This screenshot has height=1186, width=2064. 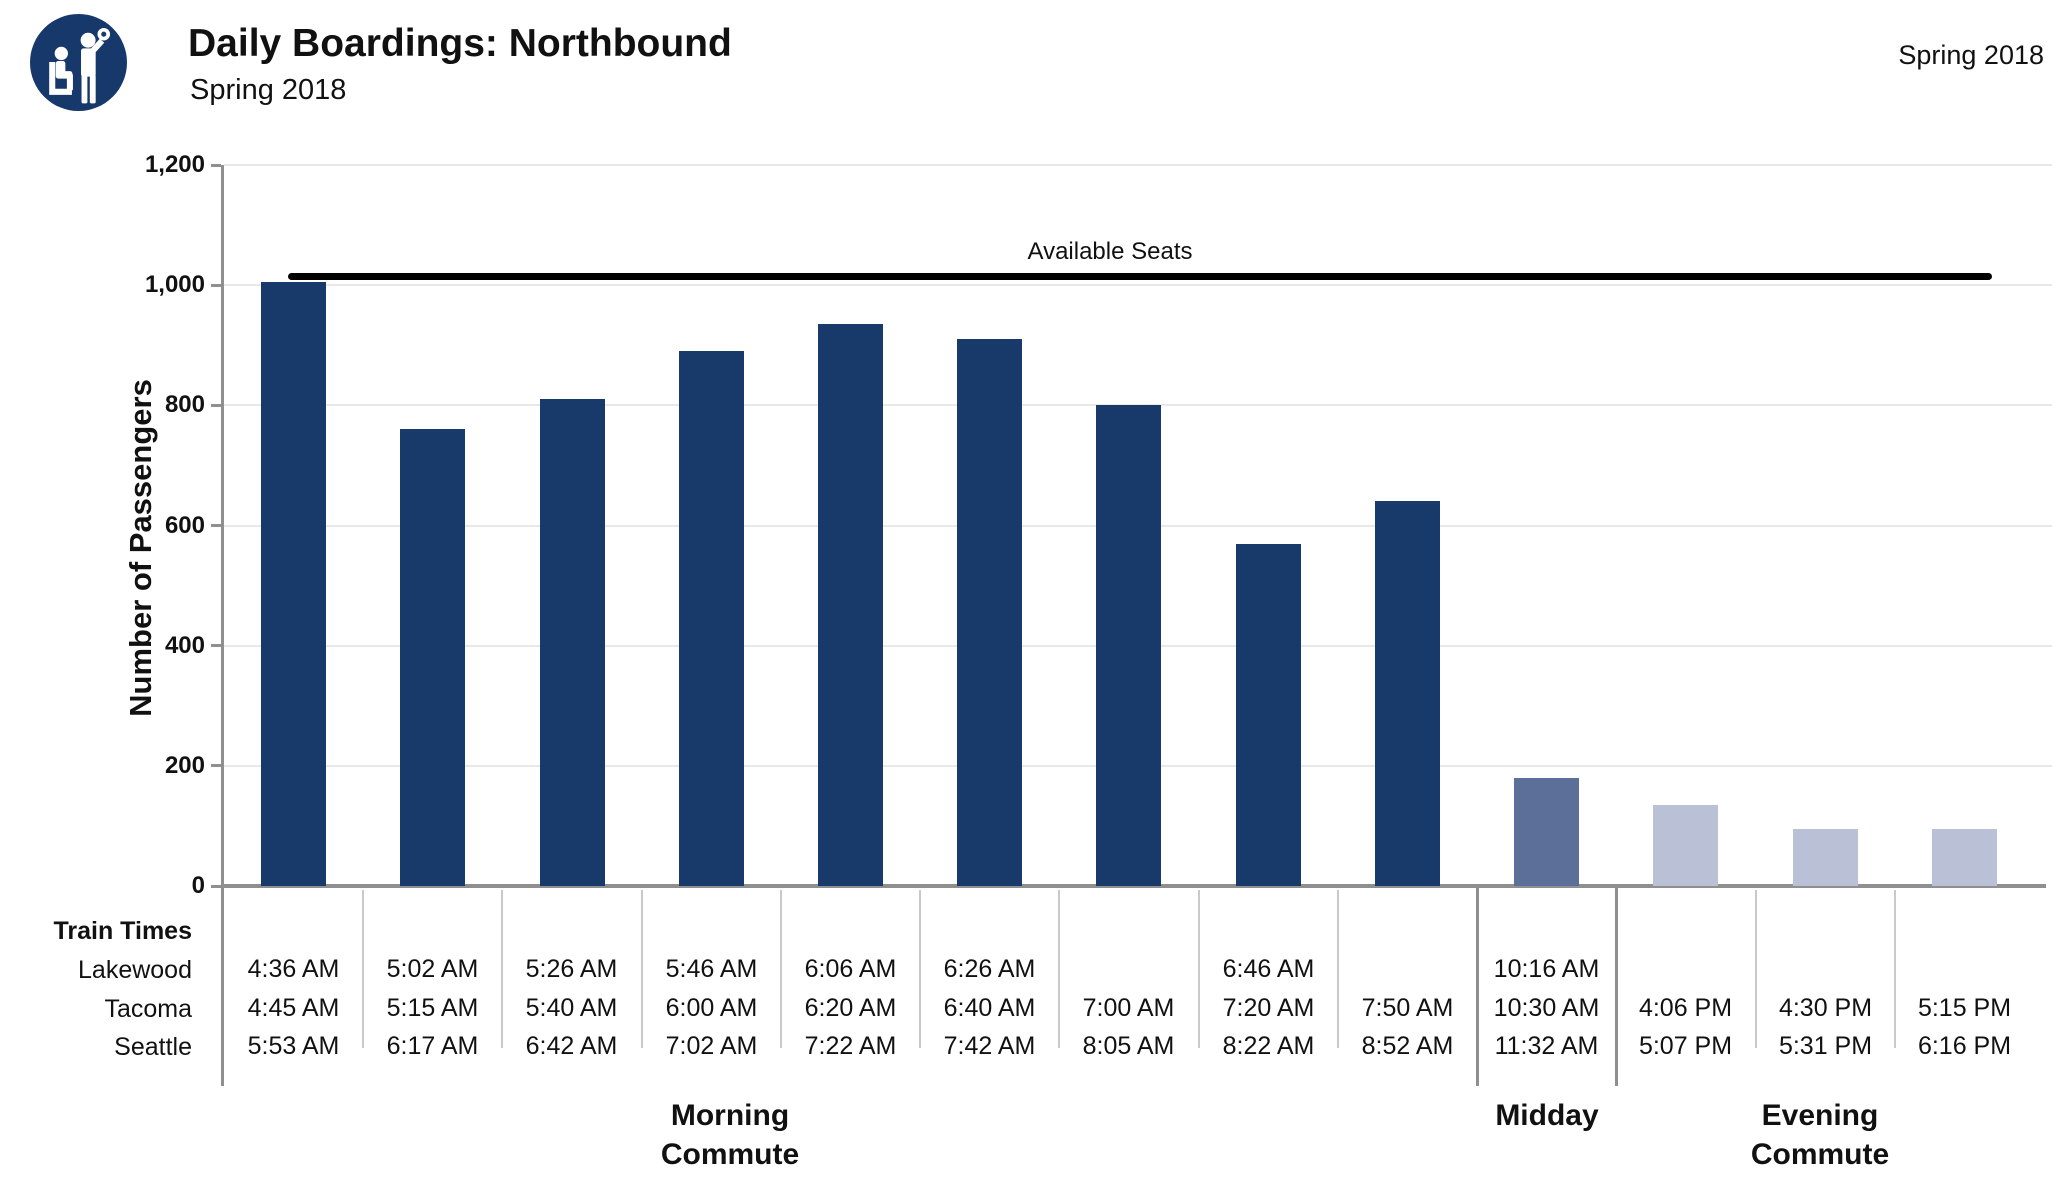 What do you see at coordinates (850, 1046) in the screenshot?
I see `time-cell: 7:22 AM` at bounding box center [850, 1046].